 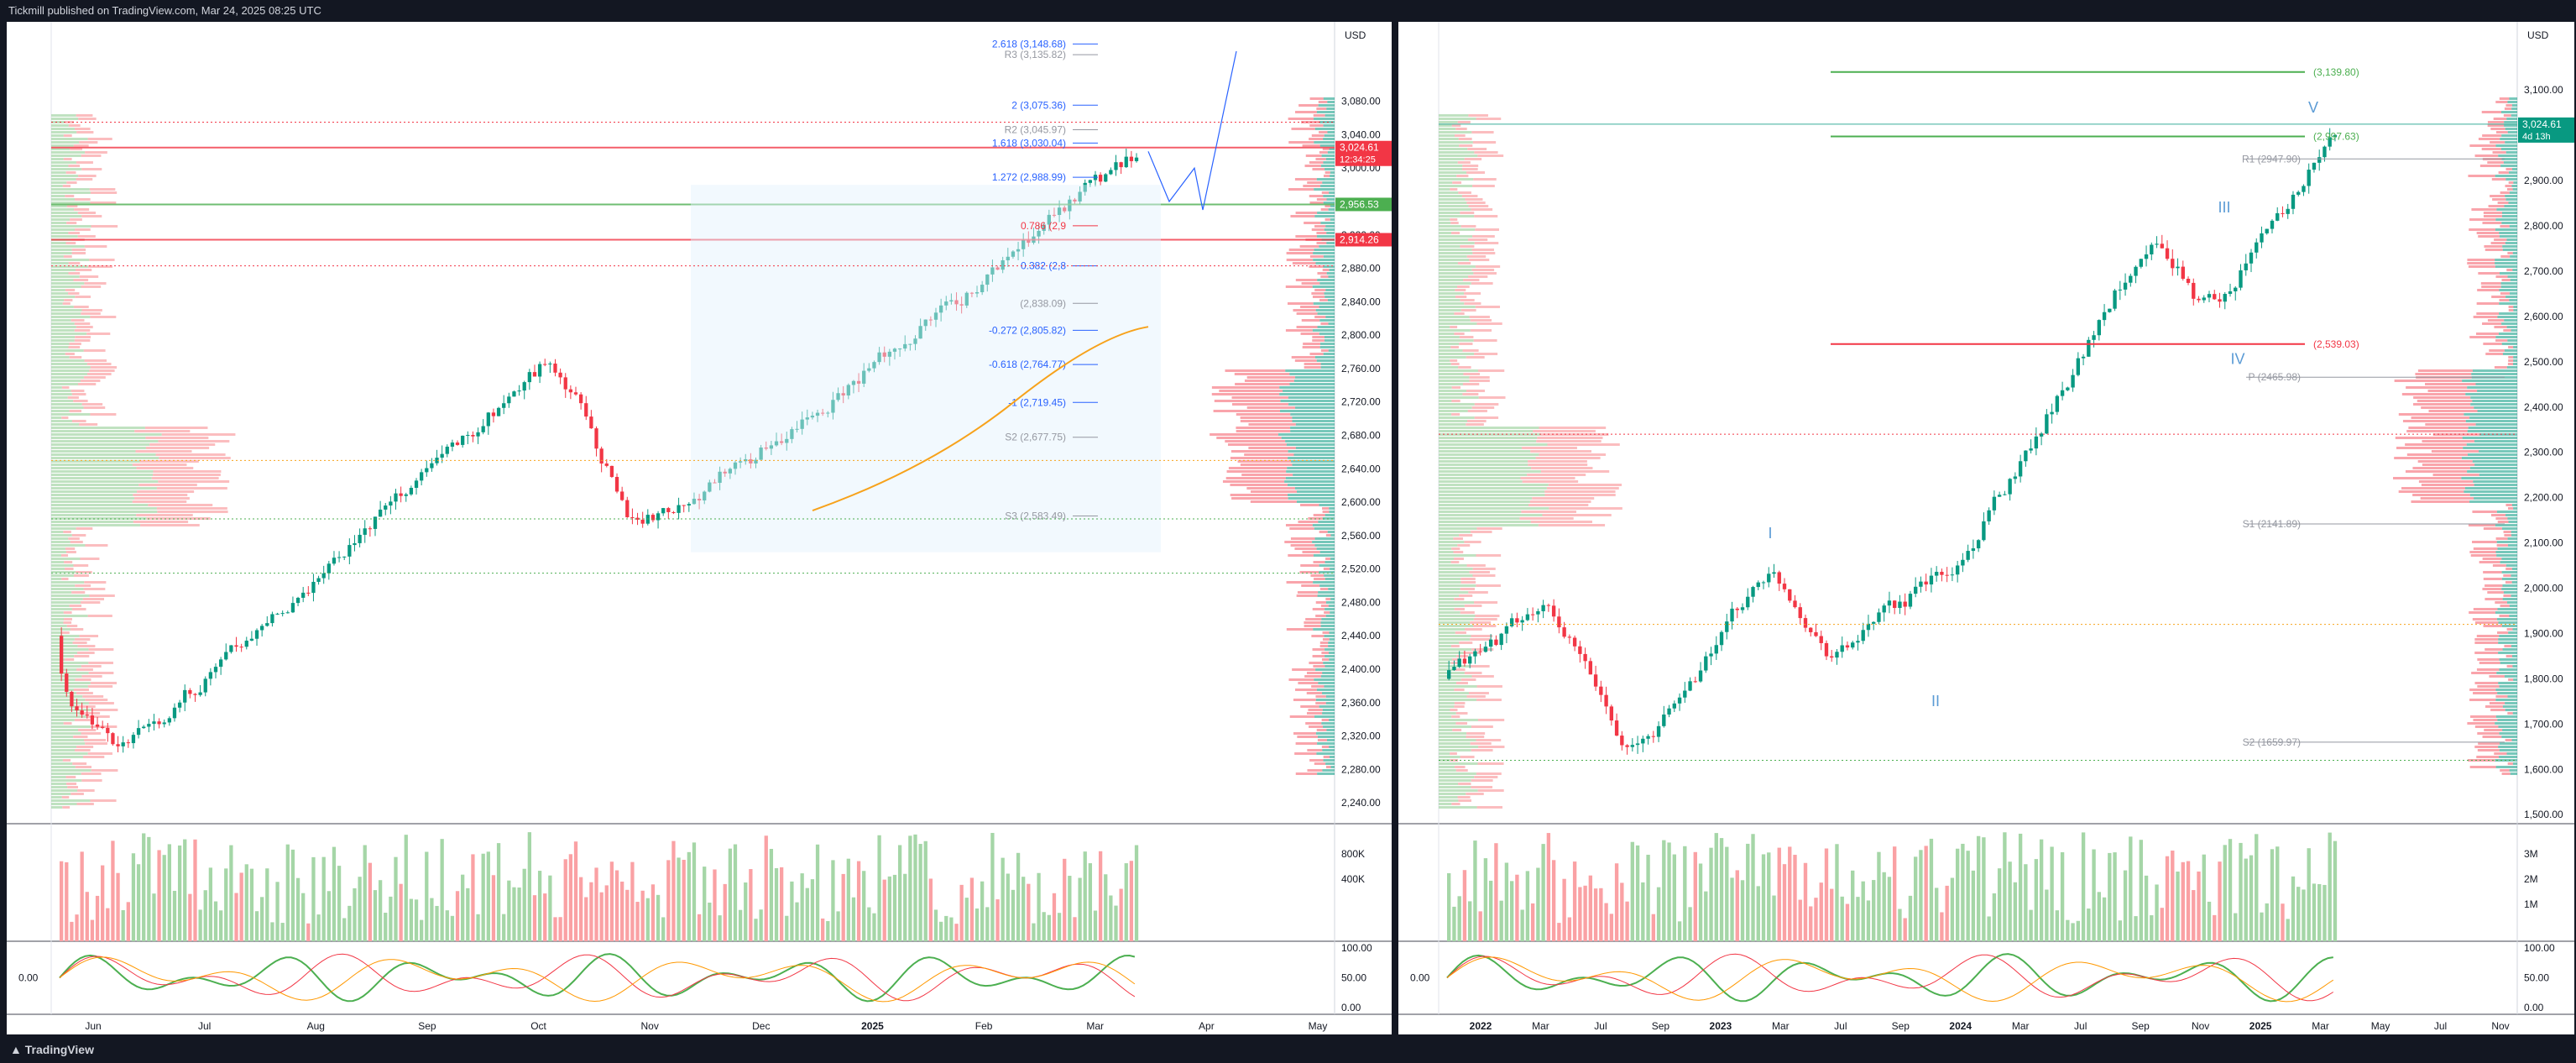 I want to click on oscillator-label: 50.00, so click(x=1353, y=978).